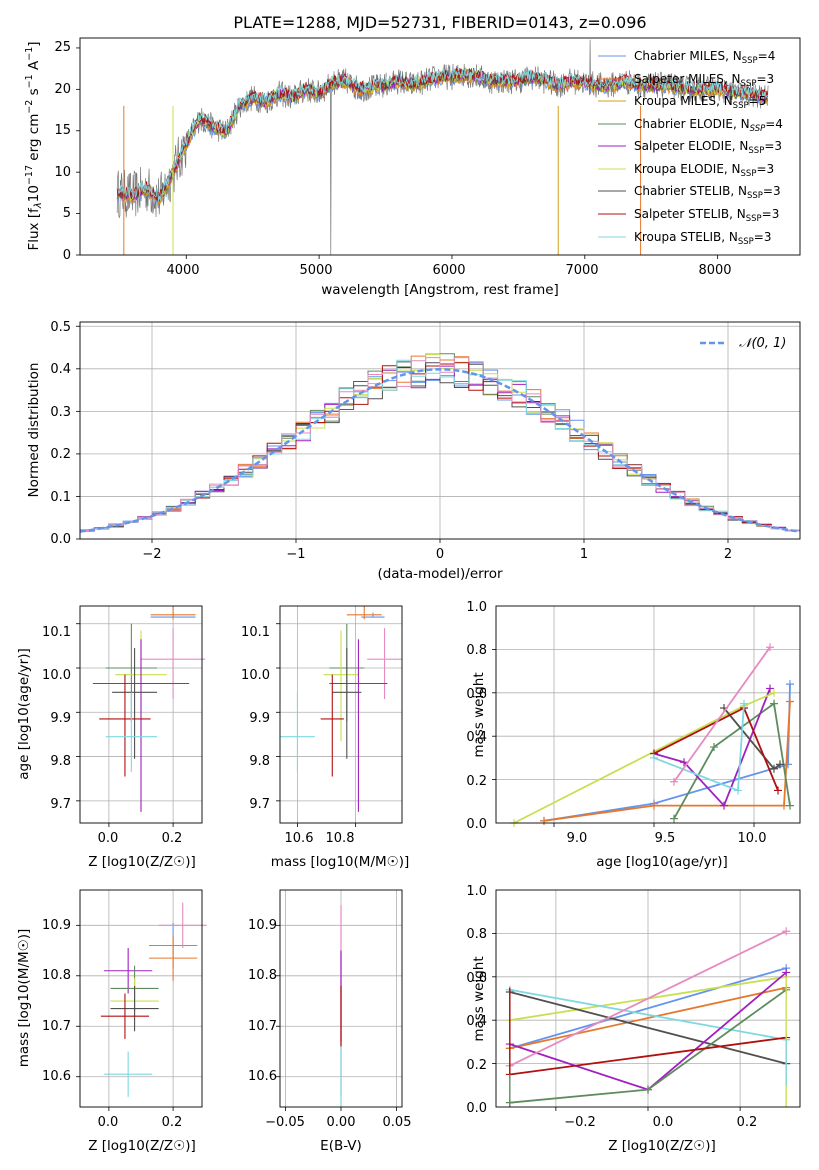 The height and width of the screenshot is (1170, 819). What do you see at coordinates (476, 934) in the screenshot?
I see `wz-ytick-label: 0.8` at bounding box center [476, 934].